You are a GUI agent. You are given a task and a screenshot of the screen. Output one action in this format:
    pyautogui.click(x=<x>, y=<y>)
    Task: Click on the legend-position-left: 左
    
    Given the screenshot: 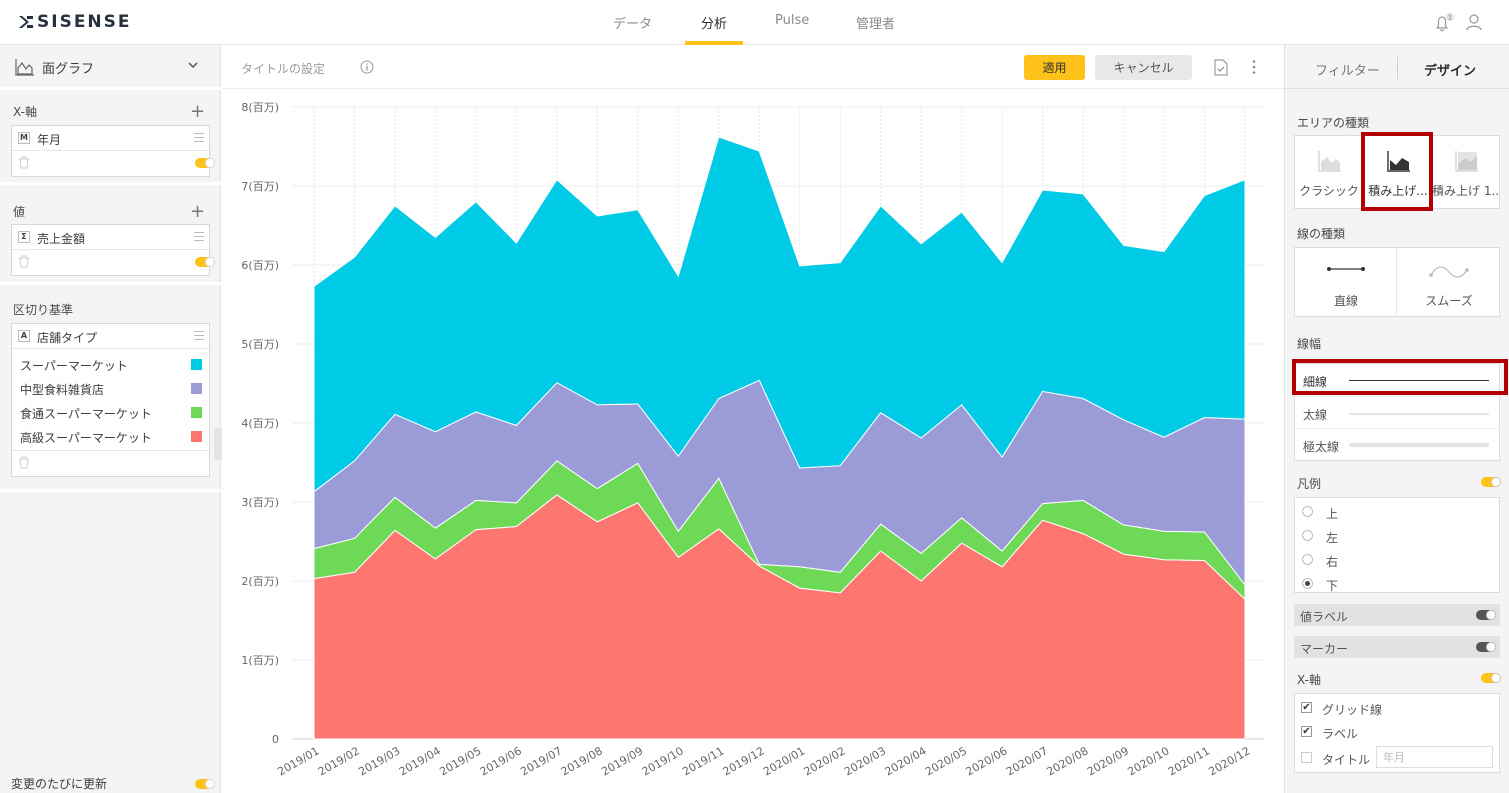 What is the action you would take?
    pyautogui.click(x=1398, y=536)
    